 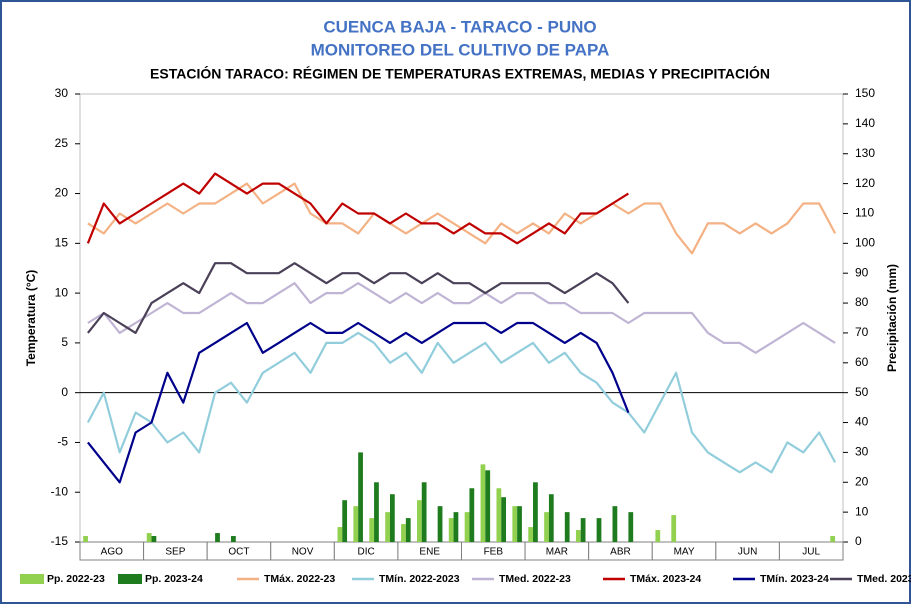 I want to click on legend-label: TMáx. 2022-23, so click(x=299, y=579).